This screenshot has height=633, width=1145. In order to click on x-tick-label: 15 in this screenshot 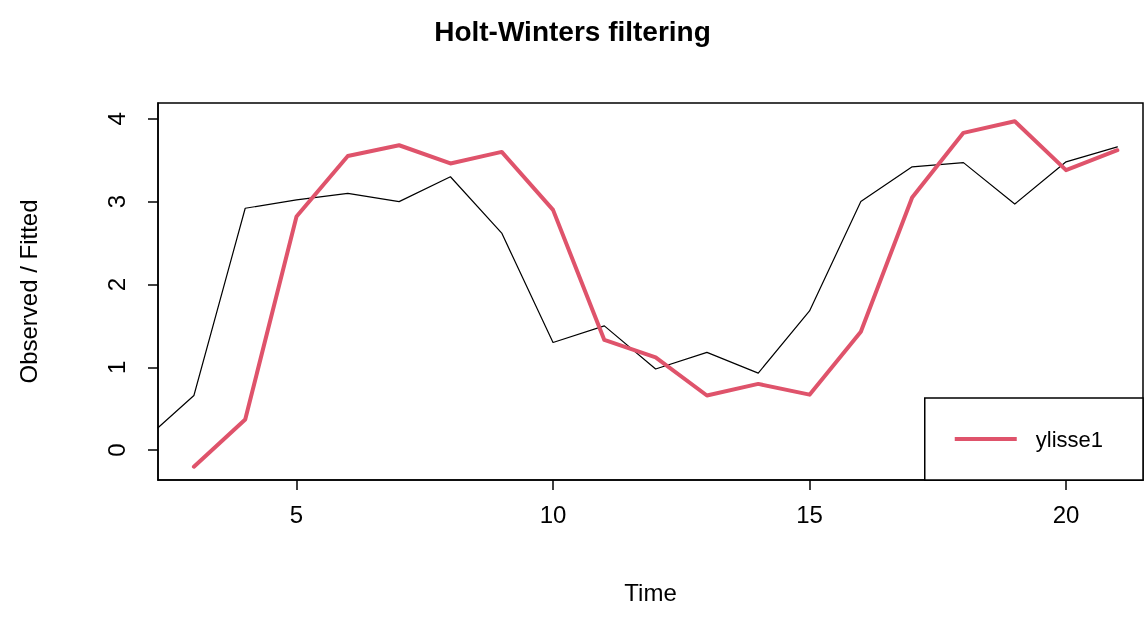, I will do `click(809, 514)`.